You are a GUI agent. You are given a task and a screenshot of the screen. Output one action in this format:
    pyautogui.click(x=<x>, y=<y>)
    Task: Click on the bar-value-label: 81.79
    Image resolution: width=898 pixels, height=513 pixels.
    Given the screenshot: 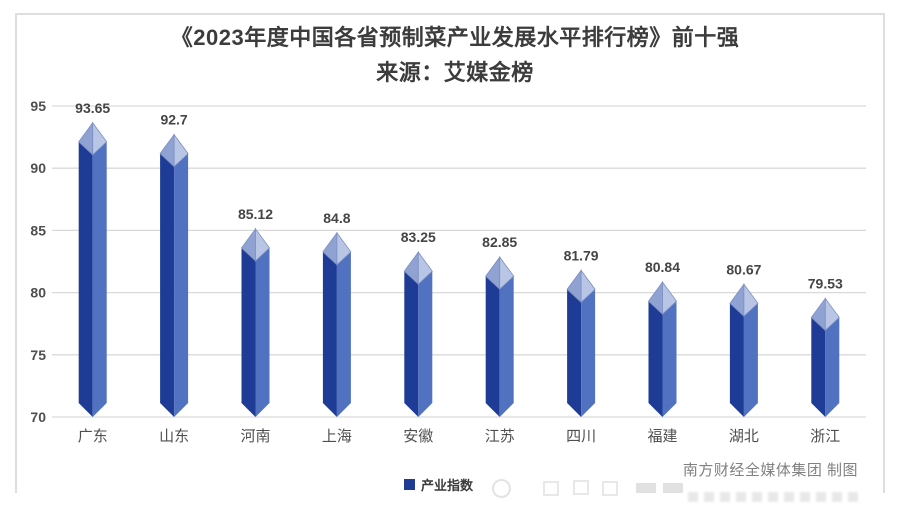 What is the action you would take?
    pyautogui.click(x=581, y=255)
    